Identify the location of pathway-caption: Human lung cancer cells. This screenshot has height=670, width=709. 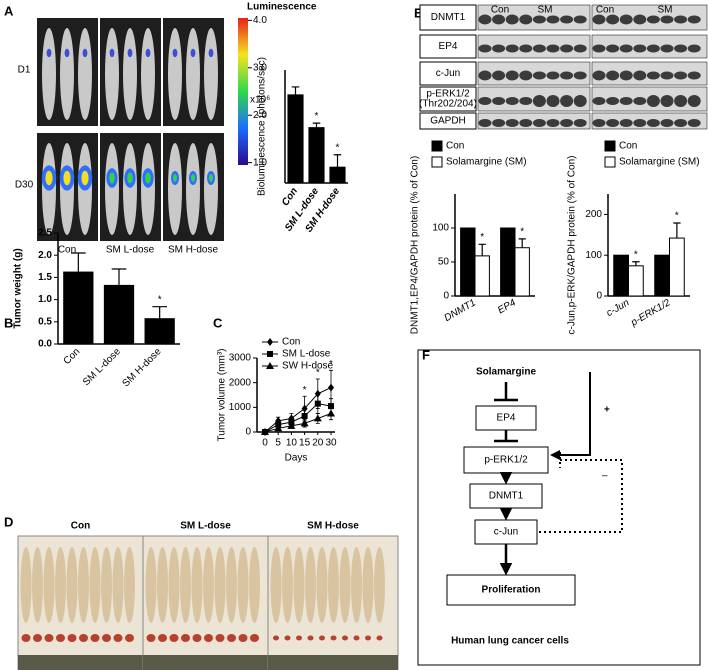
(510, 641).